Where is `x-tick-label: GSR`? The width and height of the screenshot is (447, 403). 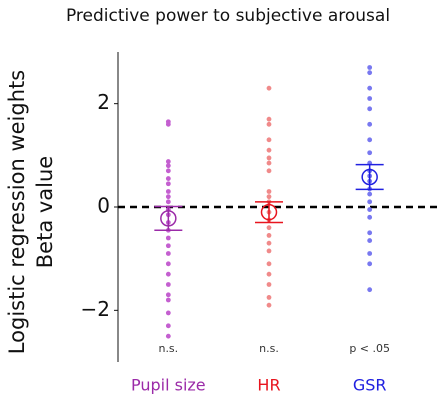 x-tick-label: GSR is located at coordinates (370, 385).